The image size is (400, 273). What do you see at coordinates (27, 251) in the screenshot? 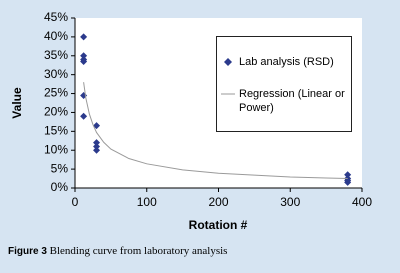
I see `caption-label: Figure 3` at bounding box center [27, 251].